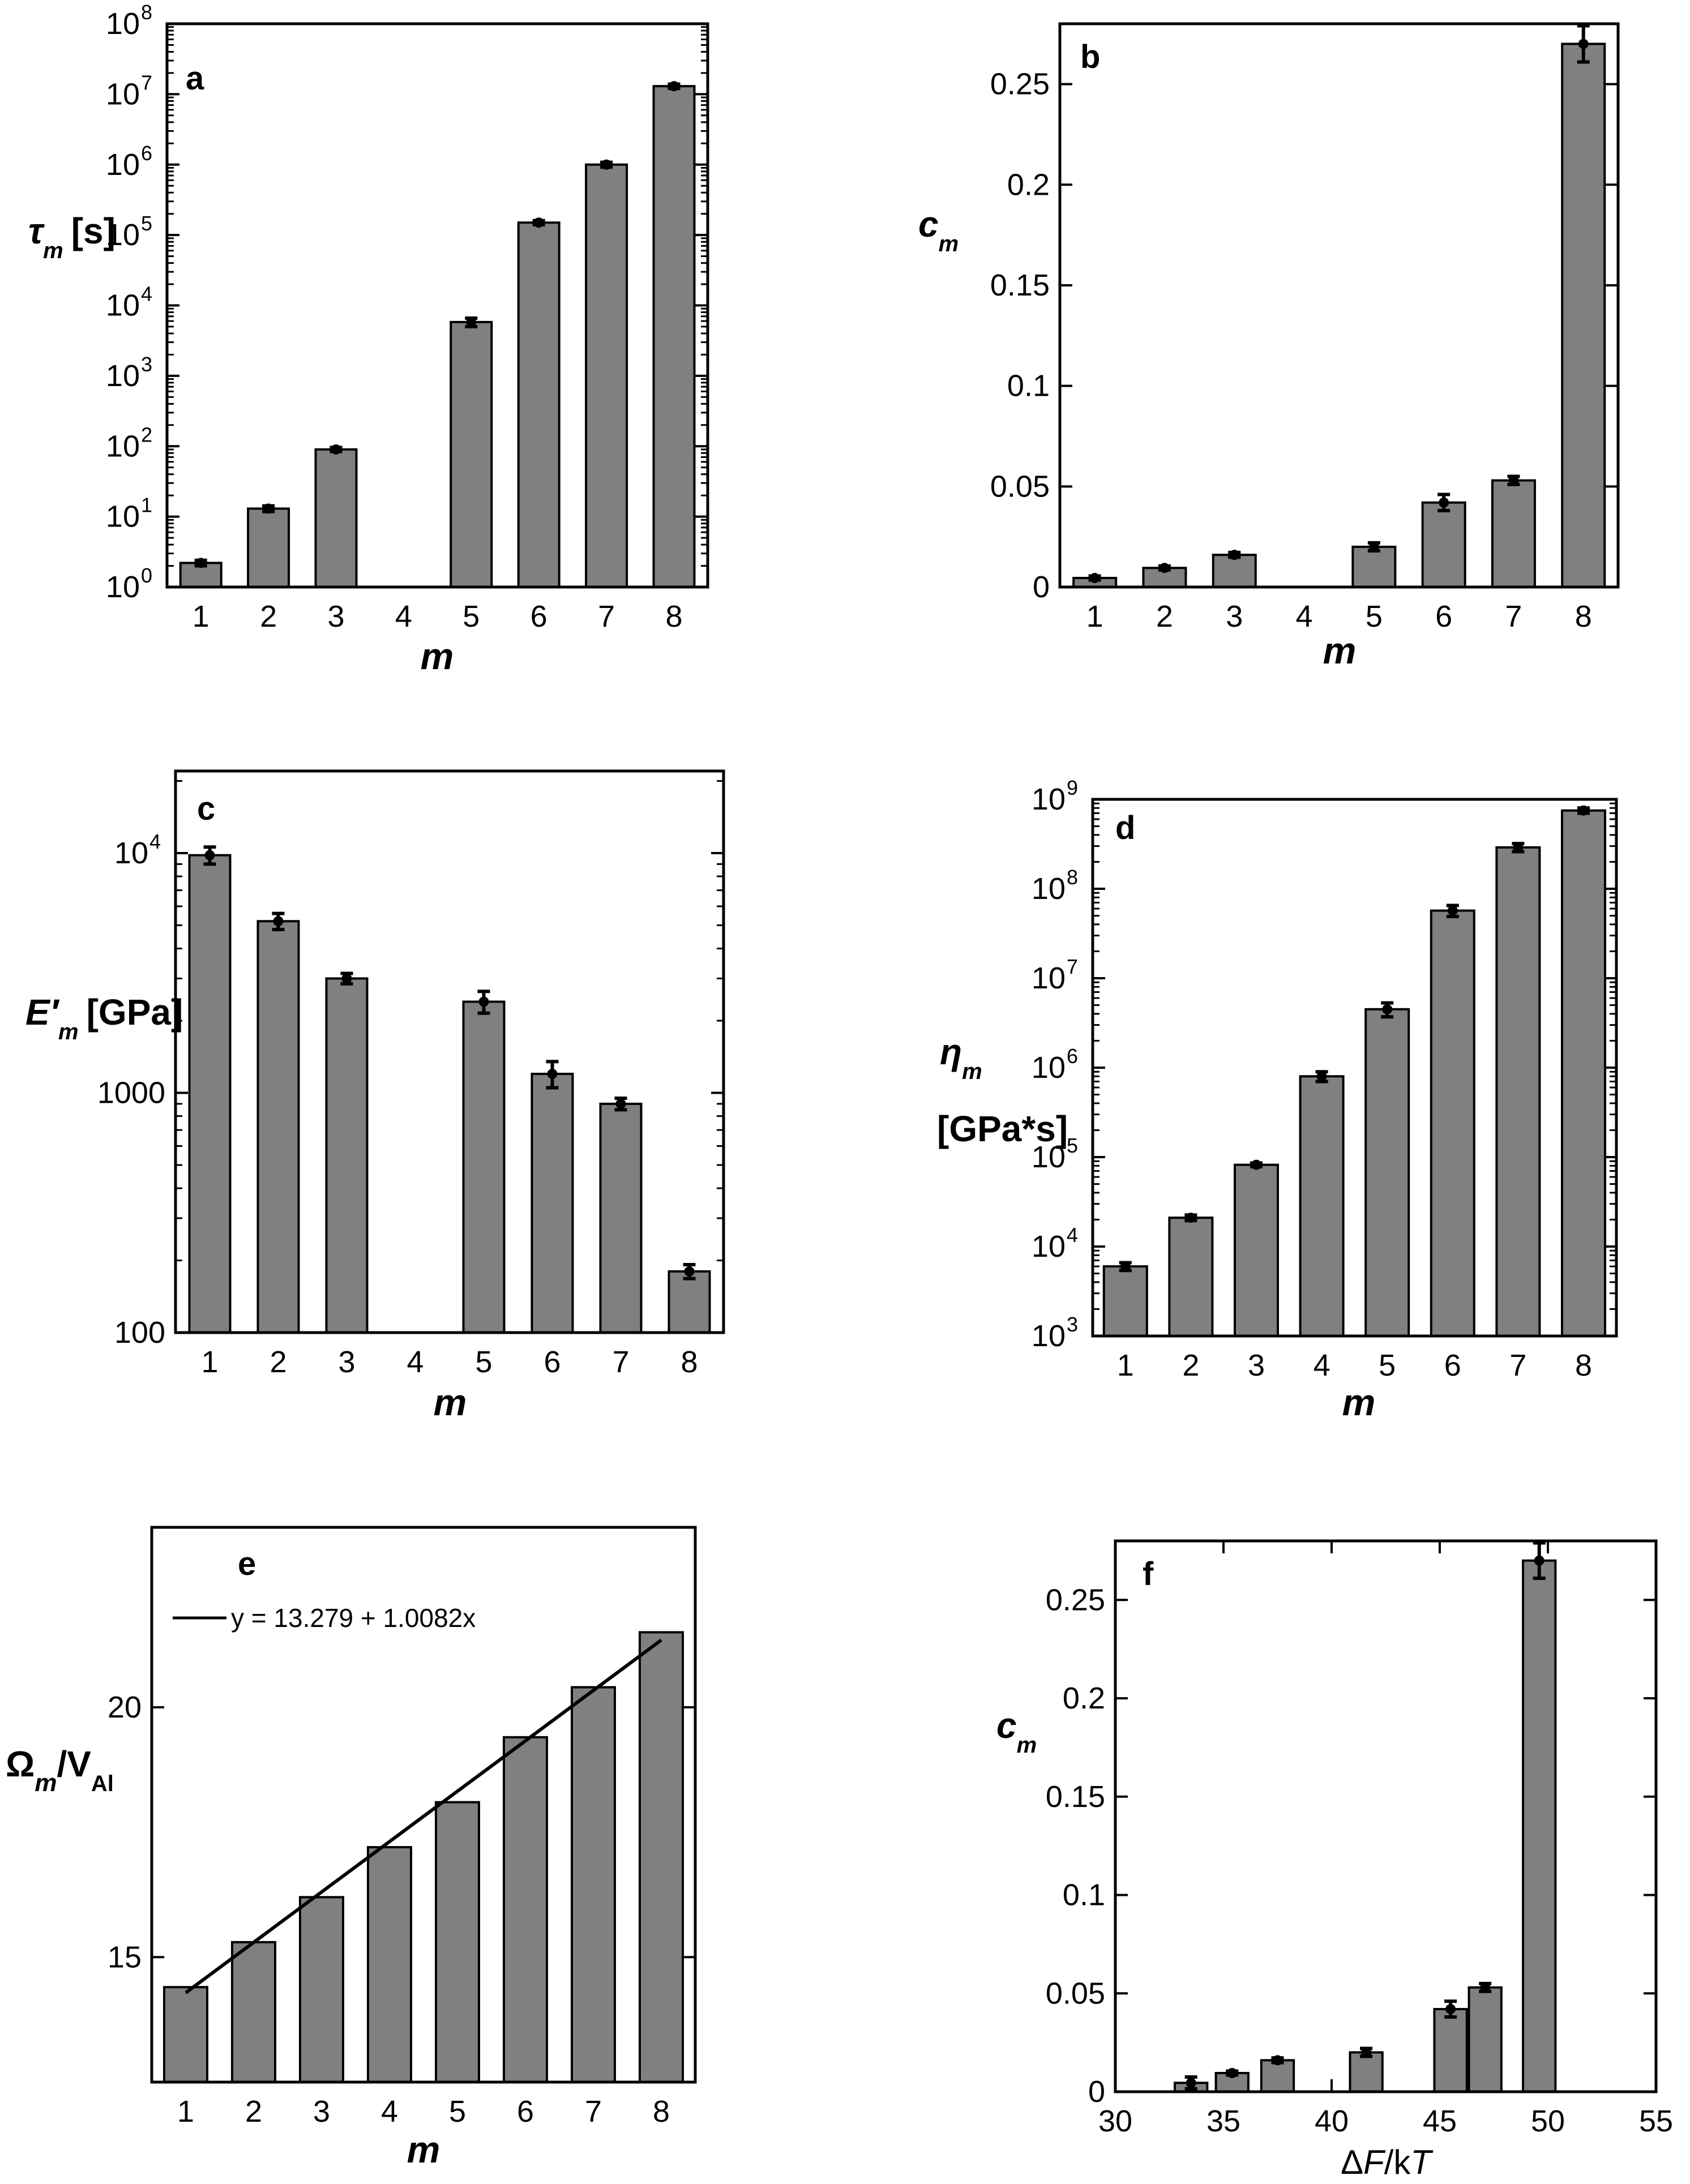 The image size is (1690, 2184). Describe the element at coordinates (185, 2112) in the screenshot. I see `panel-e-xtick-label-1: 1` at that location.